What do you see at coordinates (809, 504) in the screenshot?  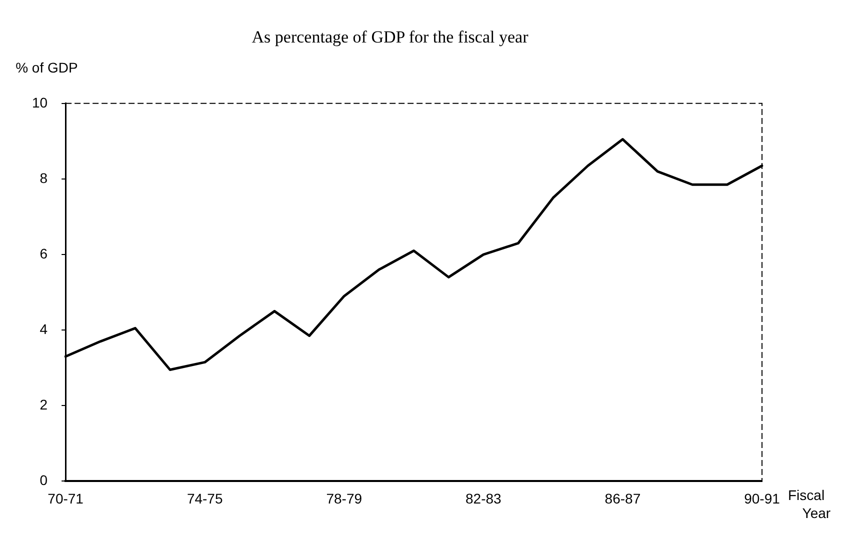 I see `x-axis-title: Fiscal Year` at bounding box center [809, 504].